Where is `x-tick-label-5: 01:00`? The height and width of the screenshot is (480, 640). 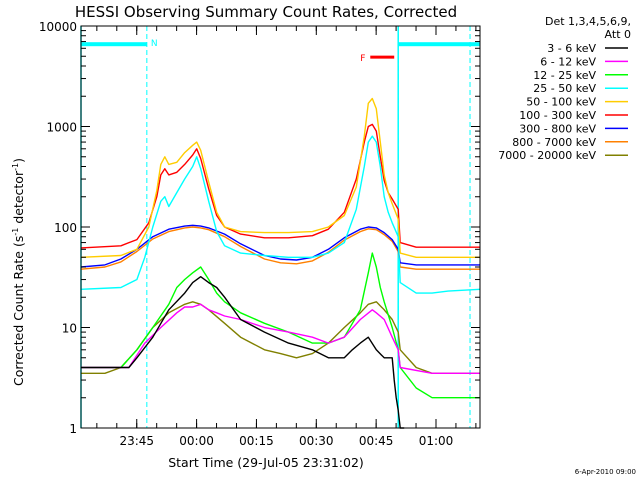 x-tick-label-5: 01:00 is located at coordinates (436, 441).